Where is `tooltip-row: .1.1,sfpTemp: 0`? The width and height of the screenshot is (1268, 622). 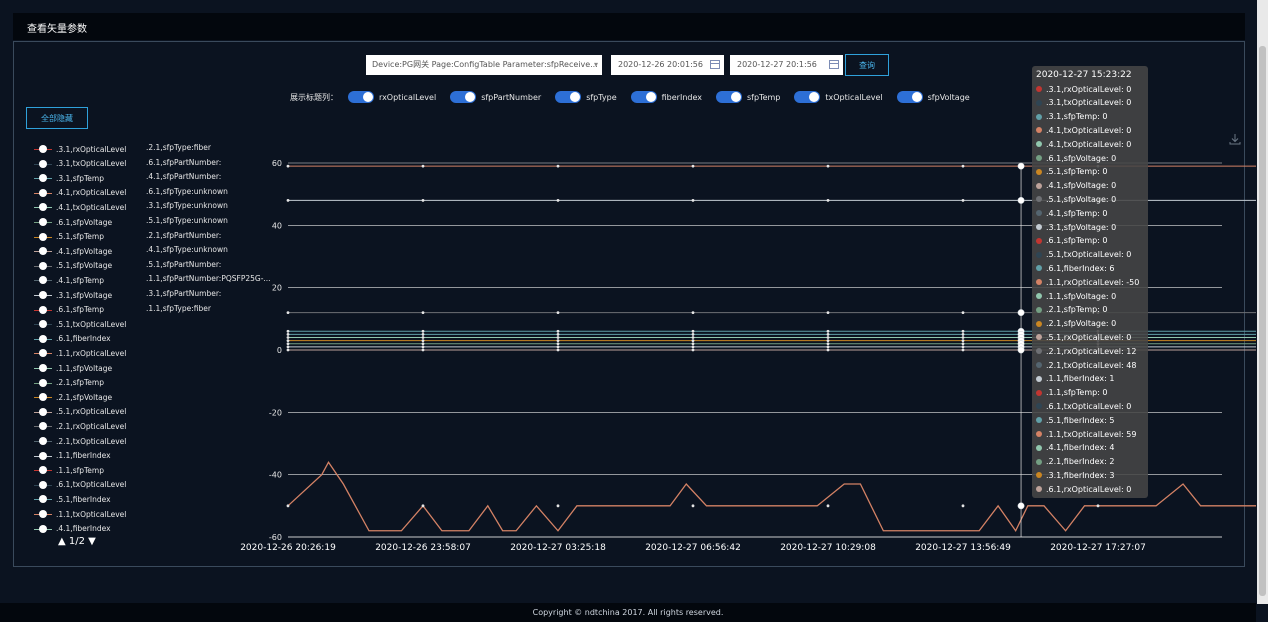 tooltip-row: .1.1,sfpTemp: 0 is located at coordinates (1072, 393).